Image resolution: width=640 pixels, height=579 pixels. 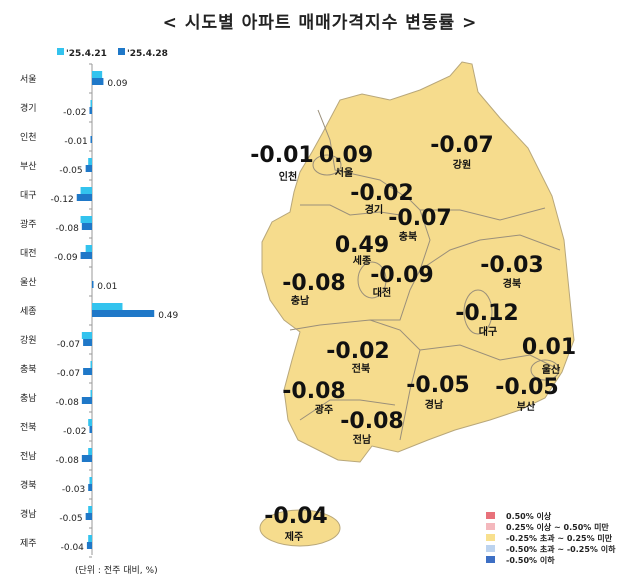 I want to click on jeju-shape, so click(x=300, y=528).